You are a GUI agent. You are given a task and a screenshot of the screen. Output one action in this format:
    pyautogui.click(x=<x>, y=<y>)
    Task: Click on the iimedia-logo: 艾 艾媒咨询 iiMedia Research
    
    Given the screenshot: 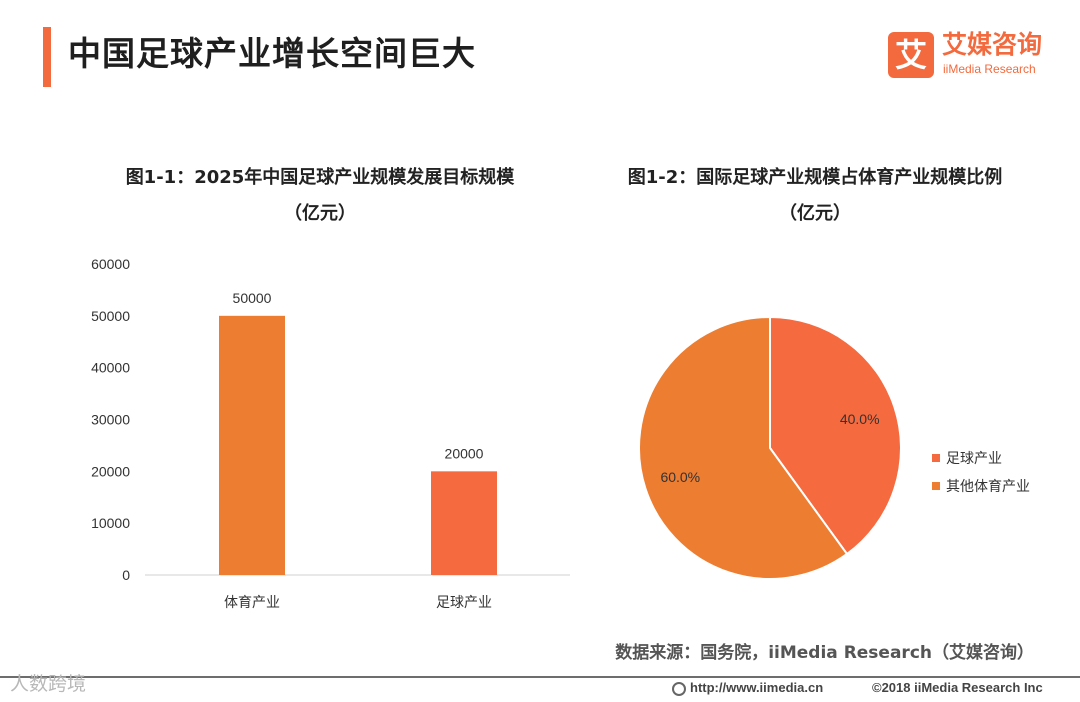 What is the action you would take?
    pyautogui.click(x=978, y=56)
    